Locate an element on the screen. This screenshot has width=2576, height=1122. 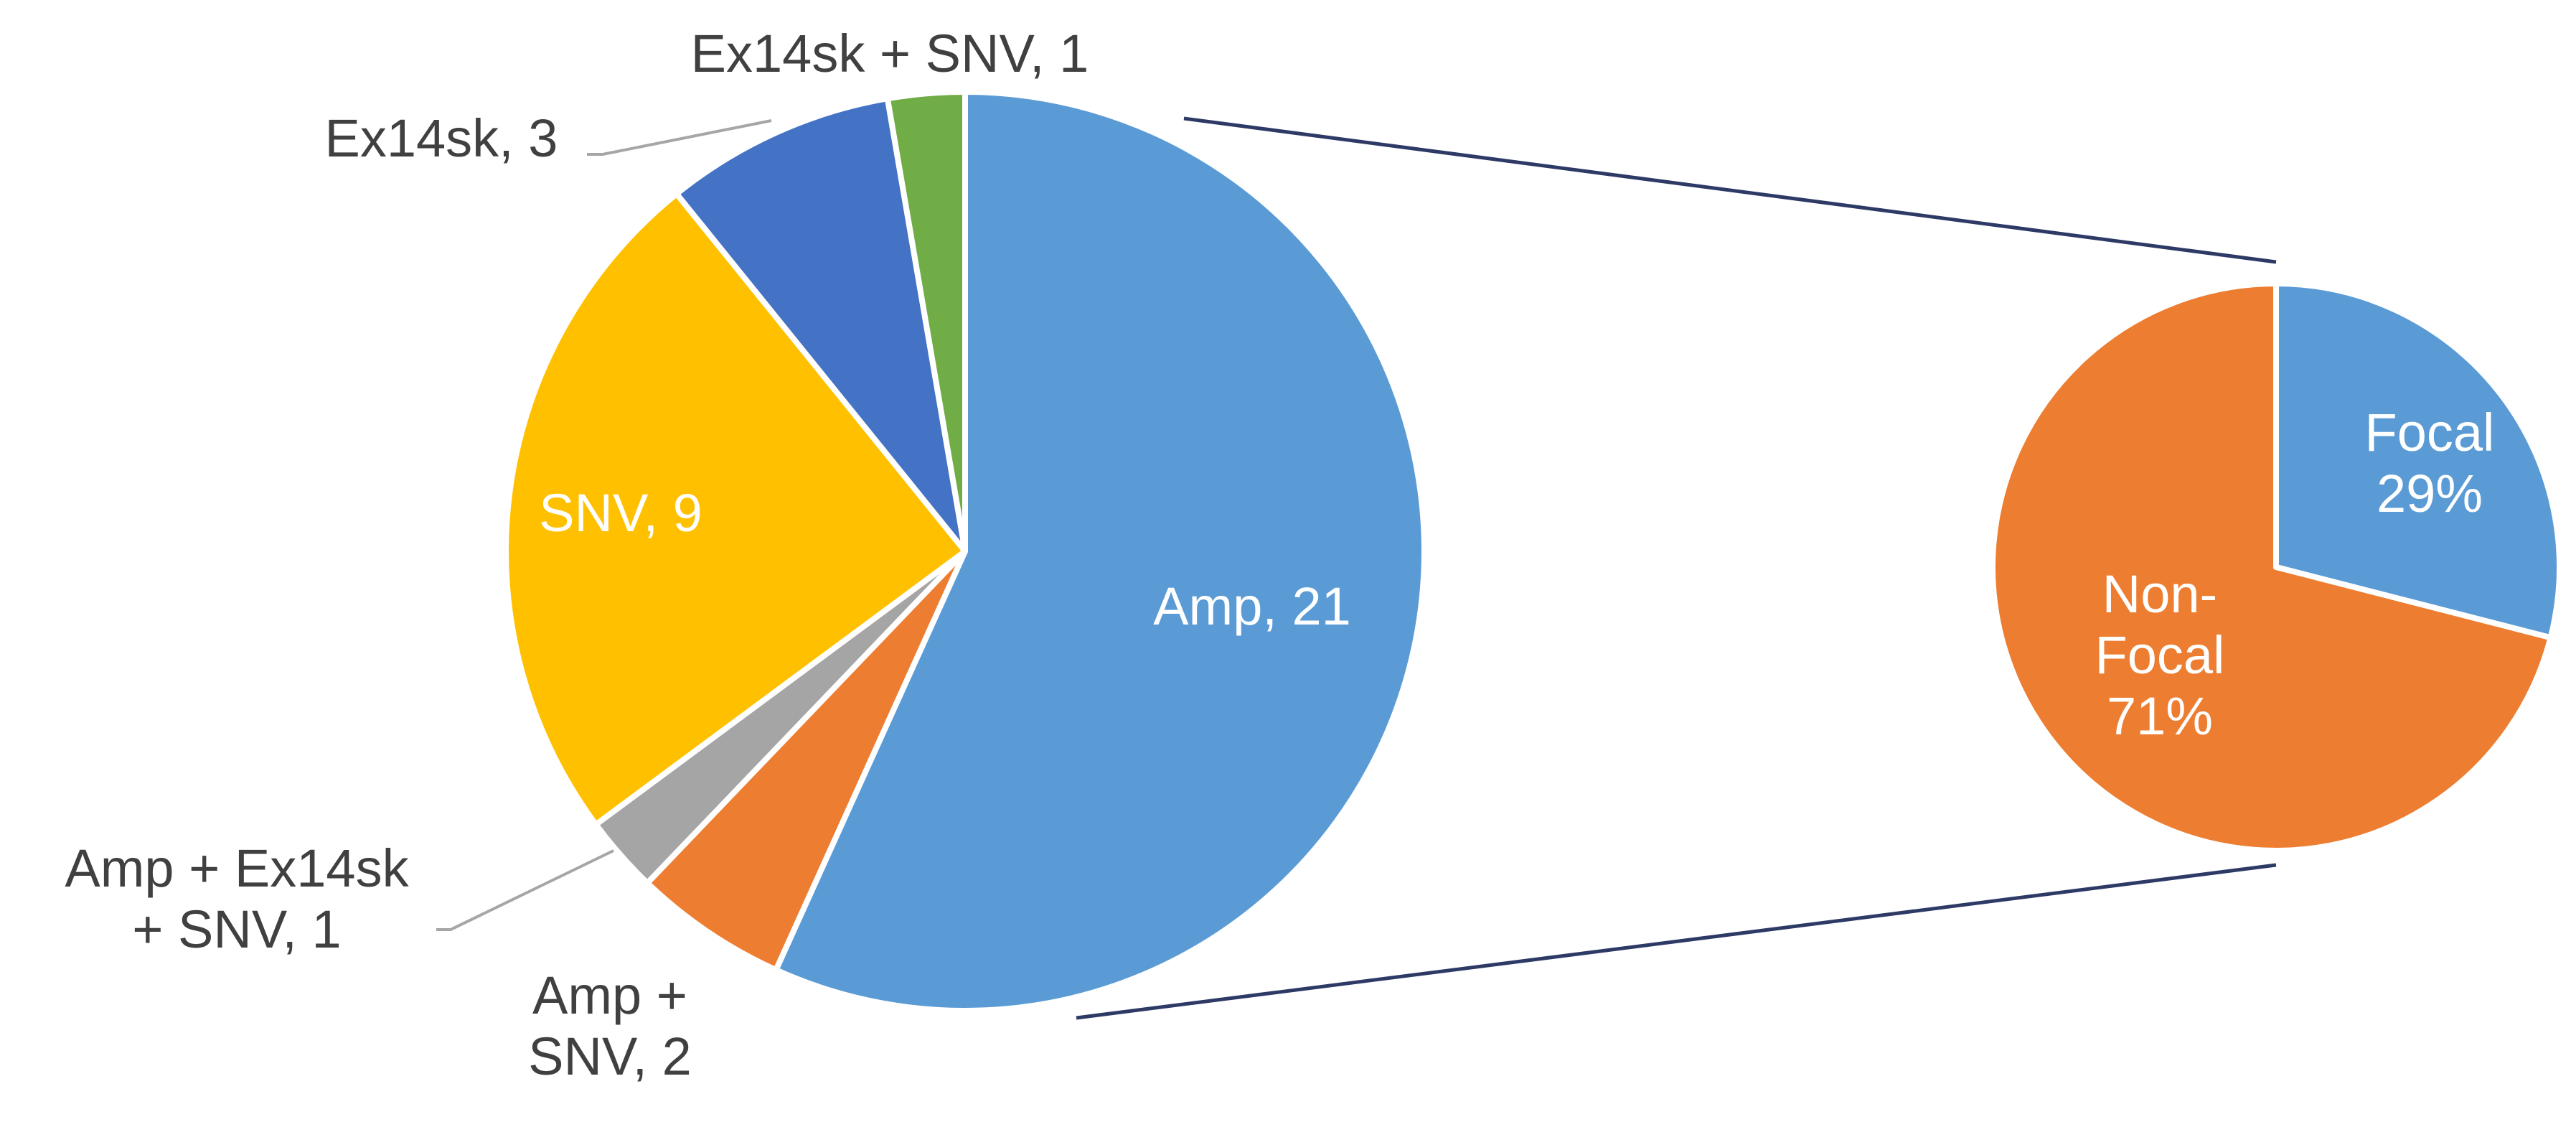
leader-line-ex14sk is located at coordinates (679, 137).